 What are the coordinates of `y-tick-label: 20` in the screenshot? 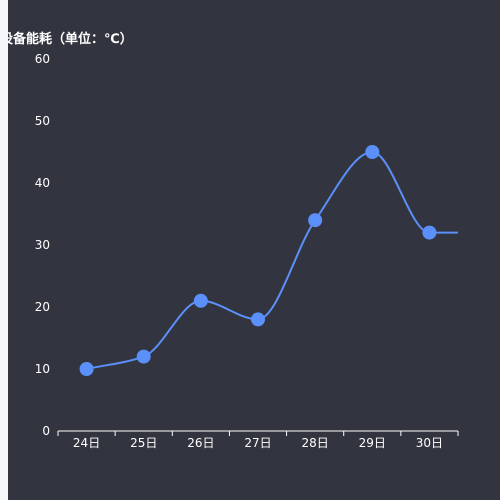 It's located at (42, 307).